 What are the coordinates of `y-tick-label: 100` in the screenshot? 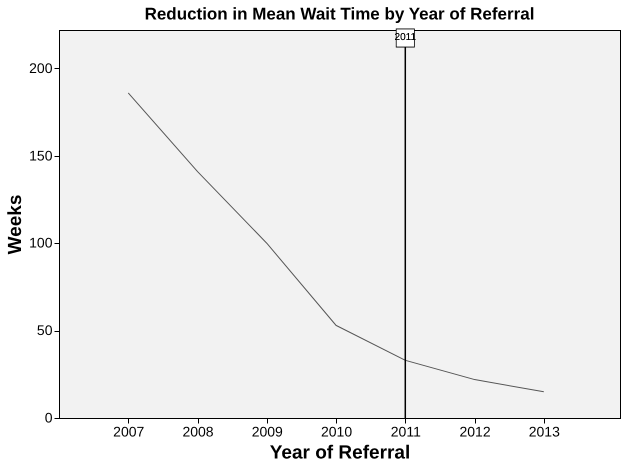 It's located at (41, 242).